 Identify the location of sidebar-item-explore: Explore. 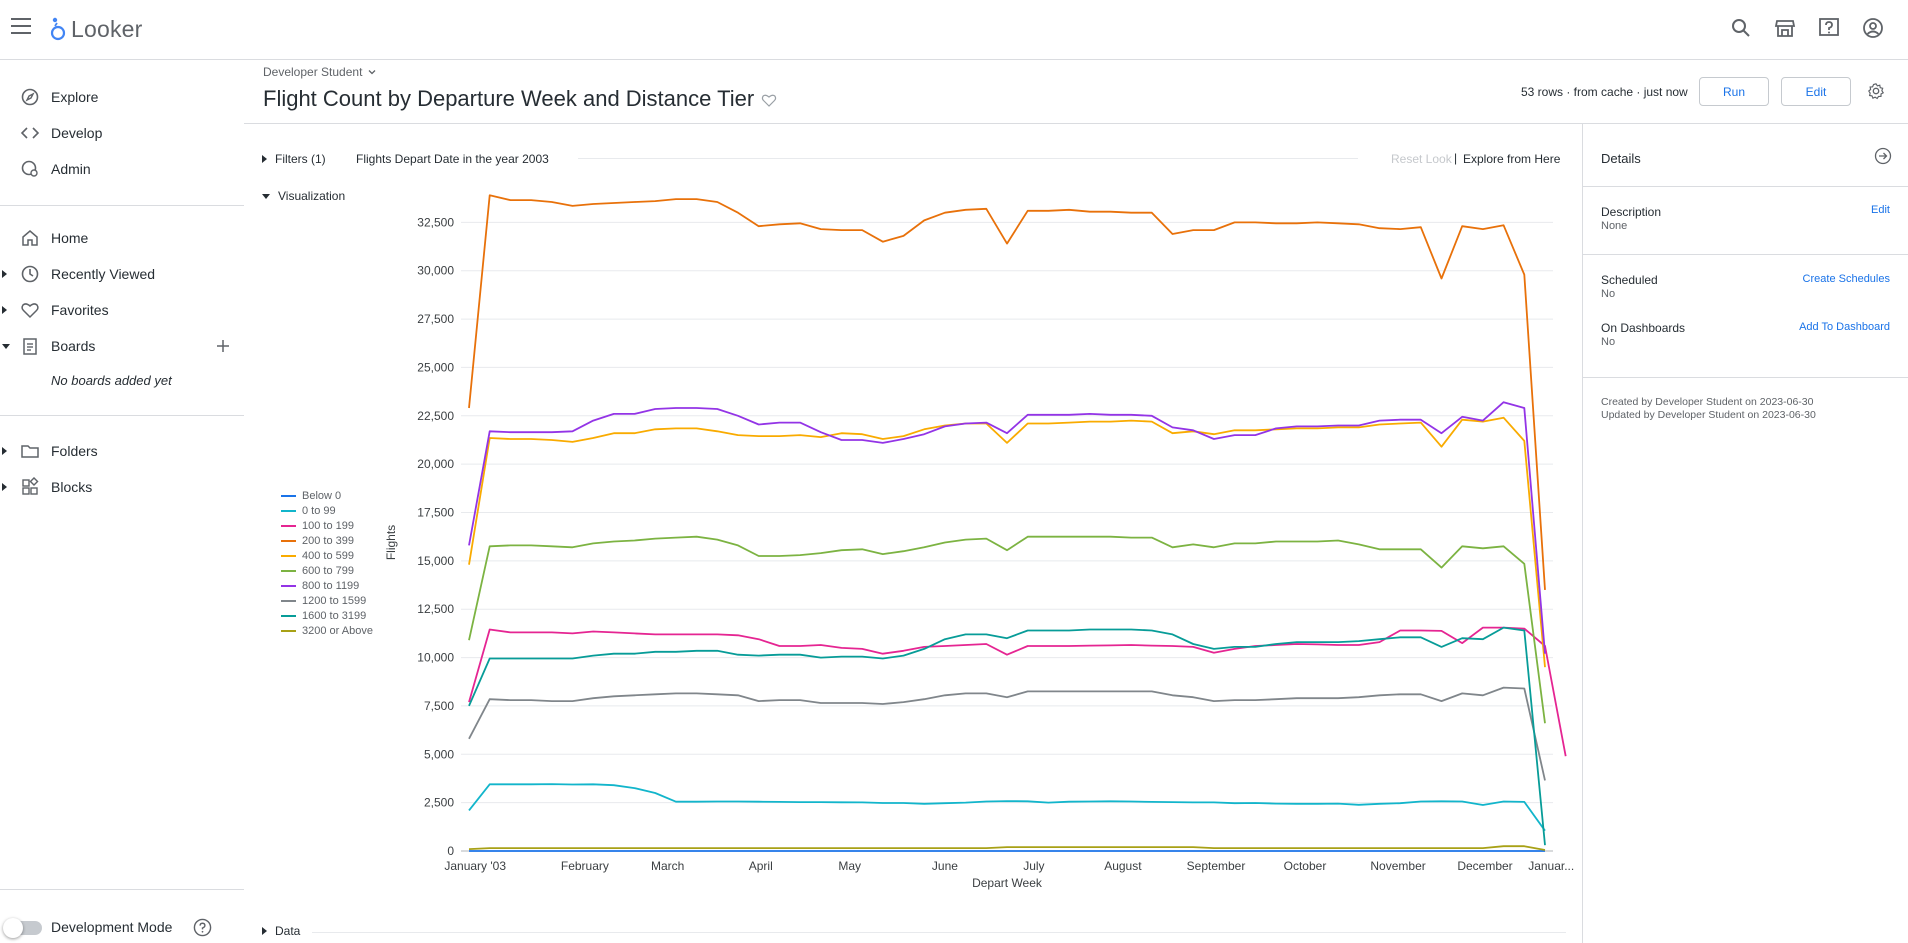
(122, 97).